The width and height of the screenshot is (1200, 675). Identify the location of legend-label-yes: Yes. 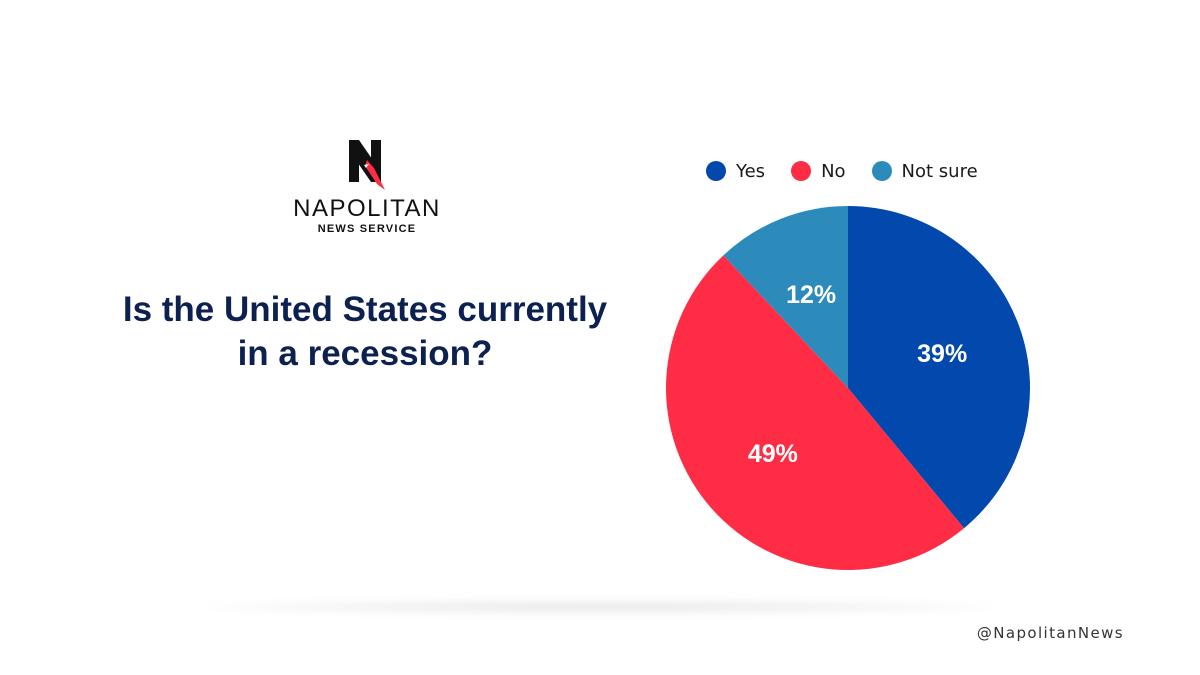
(751, 171).